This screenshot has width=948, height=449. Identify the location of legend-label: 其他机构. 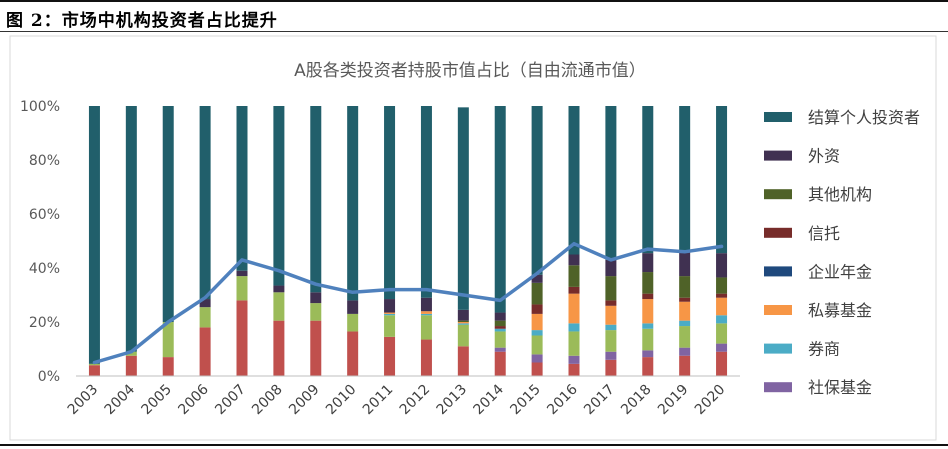
(840, 194).